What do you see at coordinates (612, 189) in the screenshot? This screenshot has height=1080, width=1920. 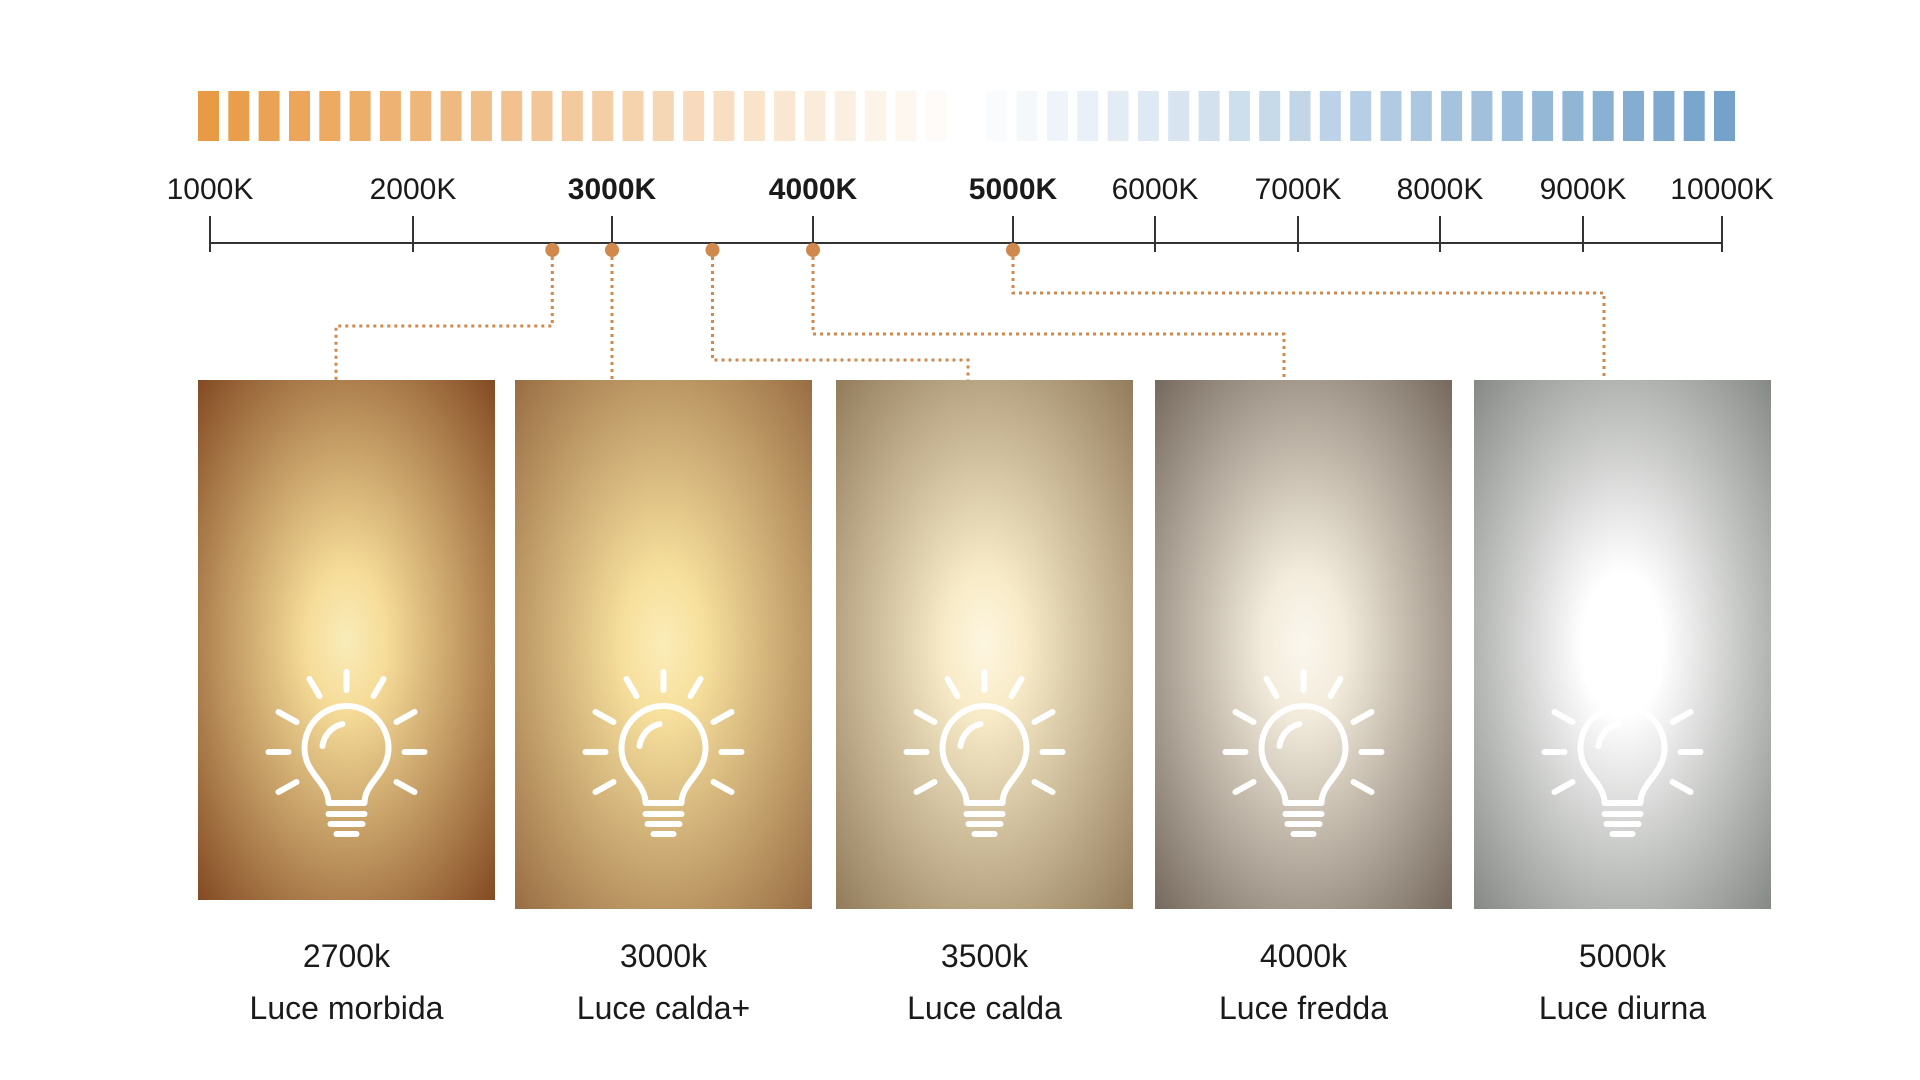 I see `scale-tick-label: 3000K` at bounding box center [612, 189].